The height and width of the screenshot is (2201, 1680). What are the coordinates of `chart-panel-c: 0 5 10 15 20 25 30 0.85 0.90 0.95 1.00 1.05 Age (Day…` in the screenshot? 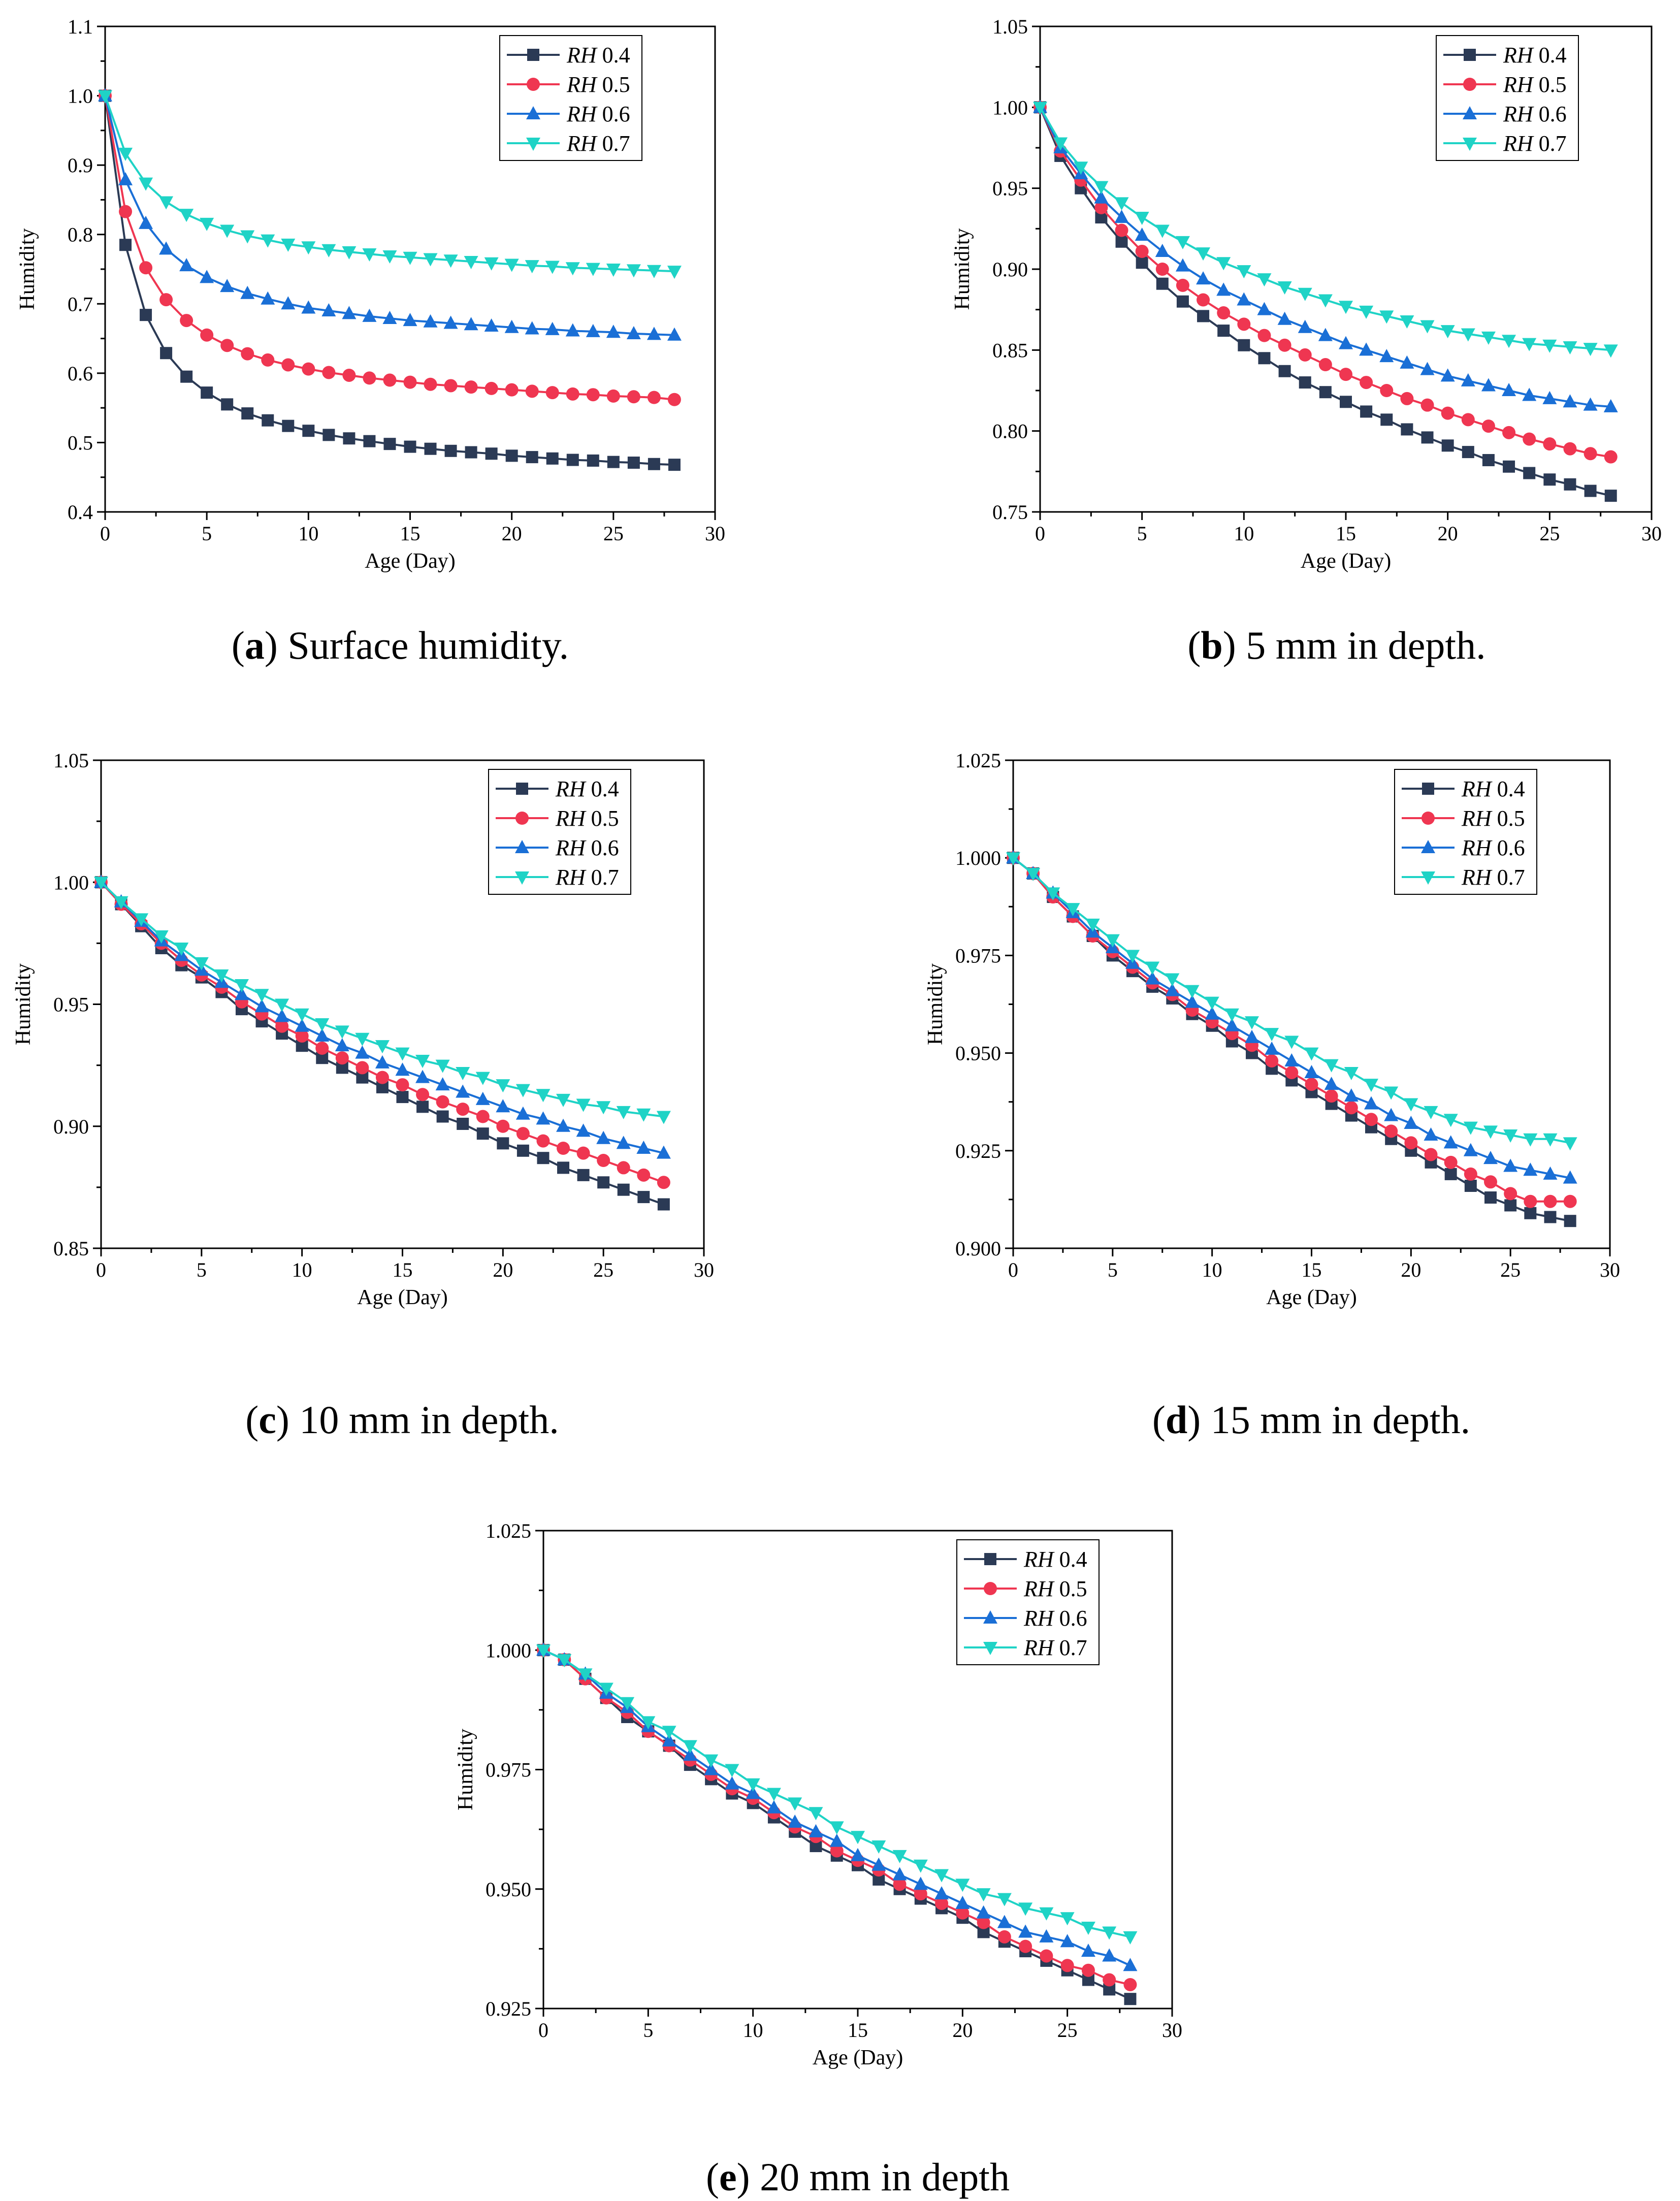 It's located at (363, 1095).